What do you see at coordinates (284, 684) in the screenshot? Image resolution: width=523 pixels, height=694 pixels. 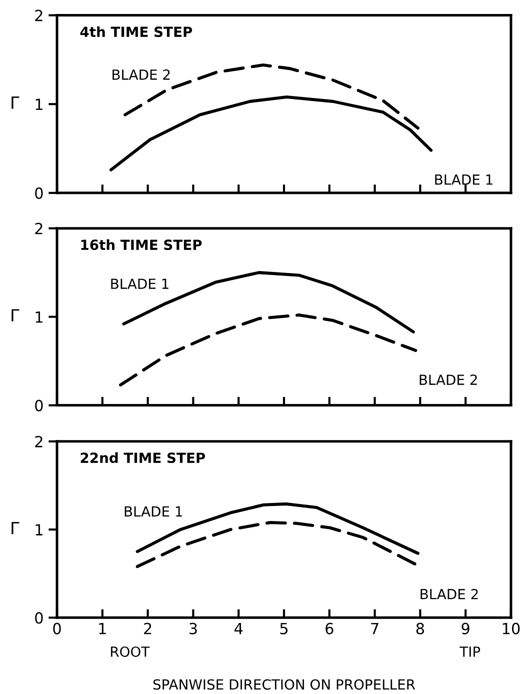 I see `x-axis-title: SPANWISE DIRECTION ON PROPELLER` at bounding box center [284, 684].